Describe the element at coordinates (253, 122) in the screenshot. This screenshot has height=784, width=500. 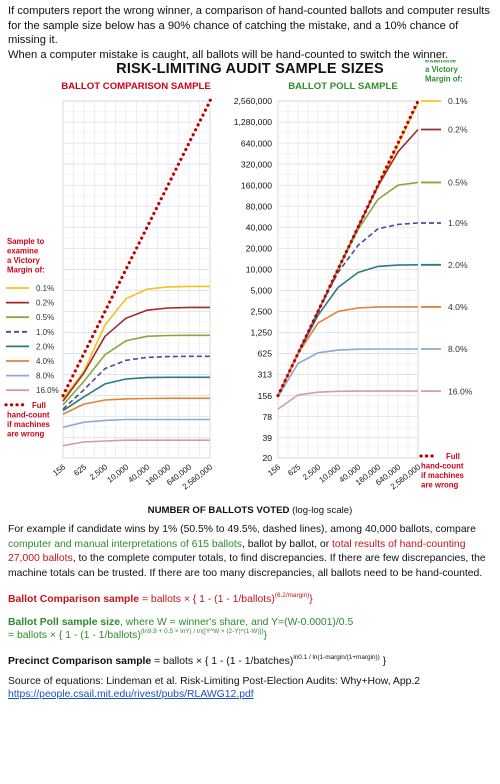
I see `y-tick-label: 1,280,000` at that location.